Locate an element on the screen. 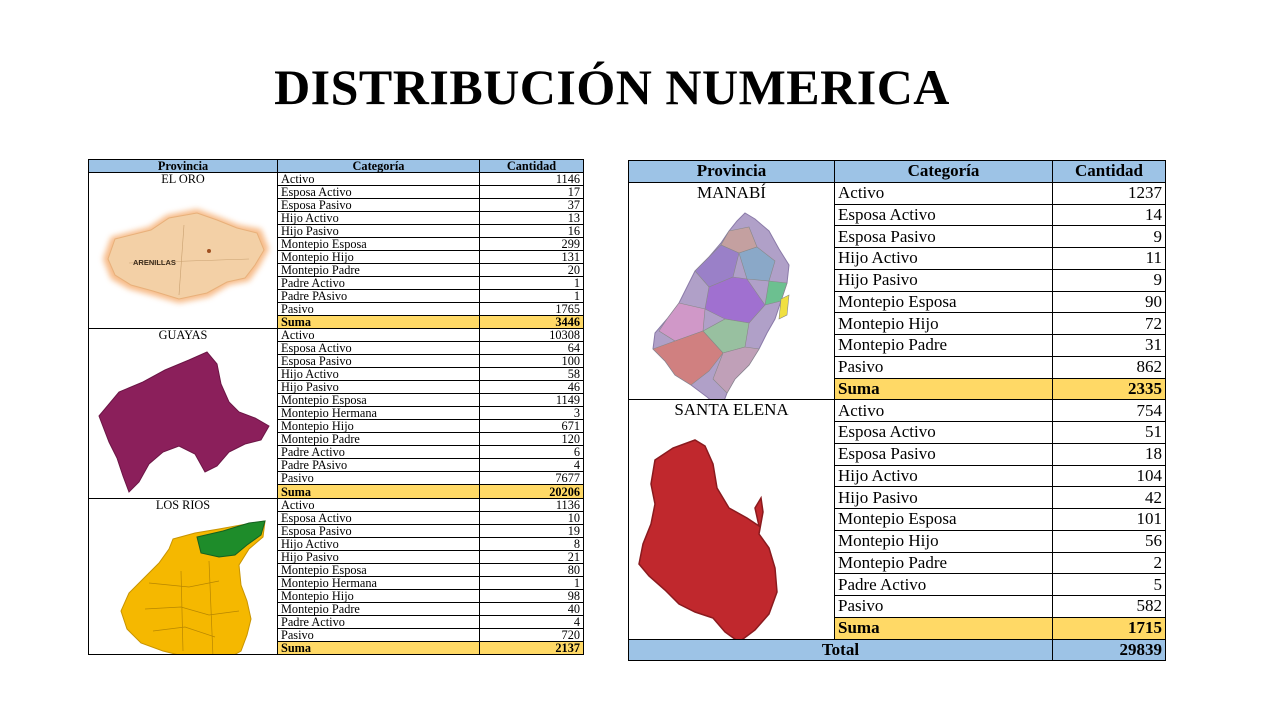 This screenshot has height=720, width=1280. quantity-cell: 720 is located at coordinates (531, 634).